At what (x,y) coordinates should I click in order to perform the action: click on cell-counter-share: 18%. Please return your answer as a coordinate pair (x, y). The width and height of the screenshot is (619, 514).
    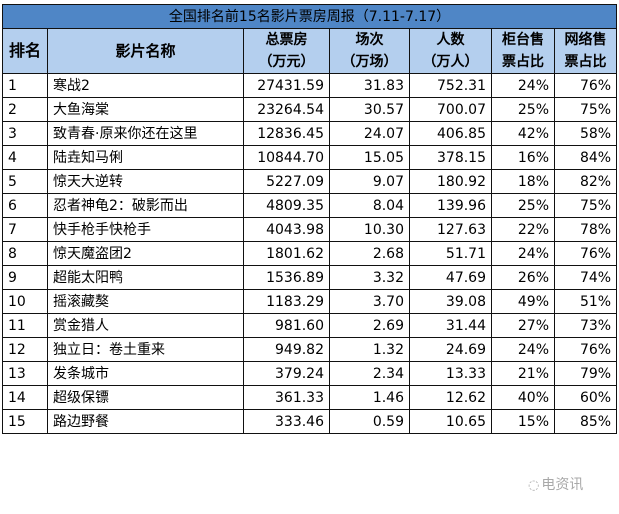
    Looking at the image, I should click on (523, 181).